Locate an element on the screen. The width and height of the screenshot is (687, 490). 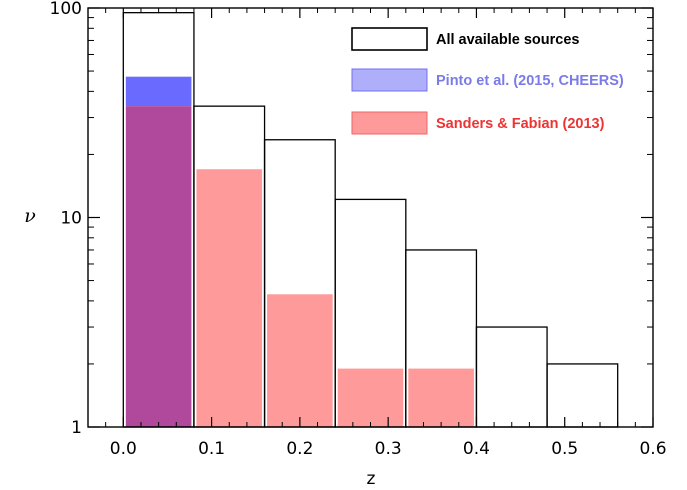
legend-swatch-pinto is located at coordinates (389, 80).